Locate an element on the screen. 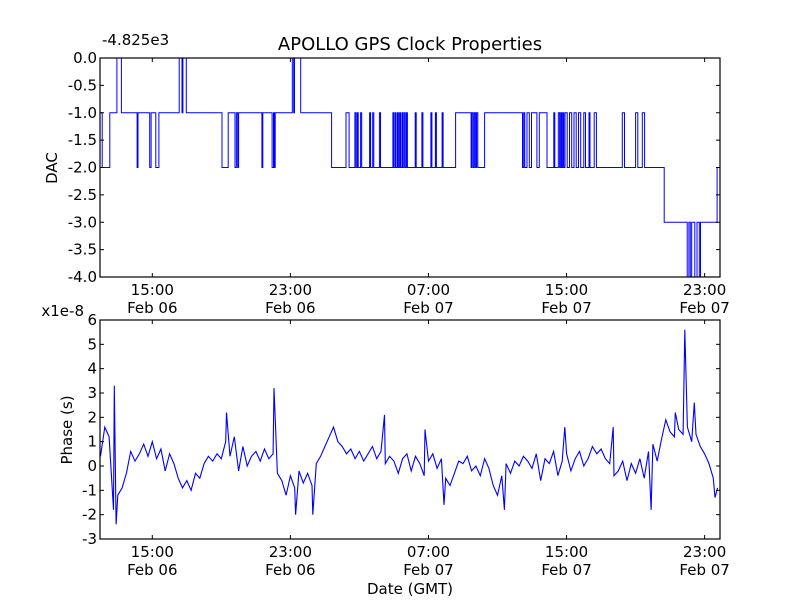  y-tick-label: -4.0 is located at coordinates (82, 277).